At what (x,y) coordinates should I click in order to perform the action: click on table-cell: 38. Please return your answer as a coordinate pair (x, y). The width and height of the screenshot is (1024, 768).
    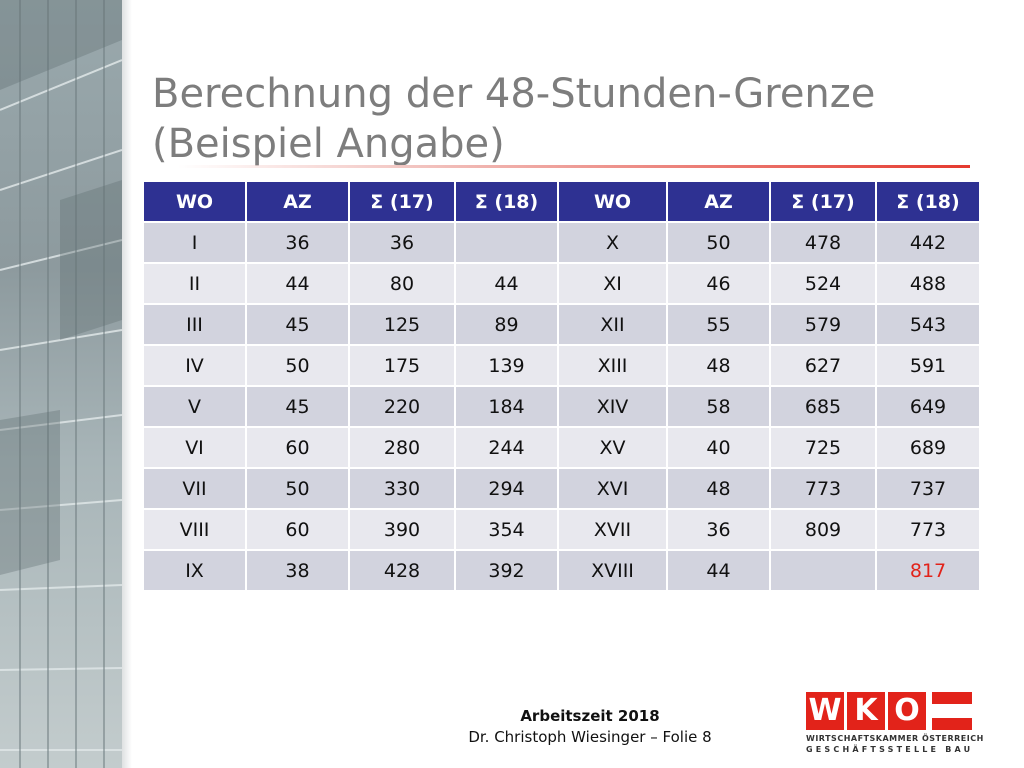
    Looking at the image, I should click on (297, 570).